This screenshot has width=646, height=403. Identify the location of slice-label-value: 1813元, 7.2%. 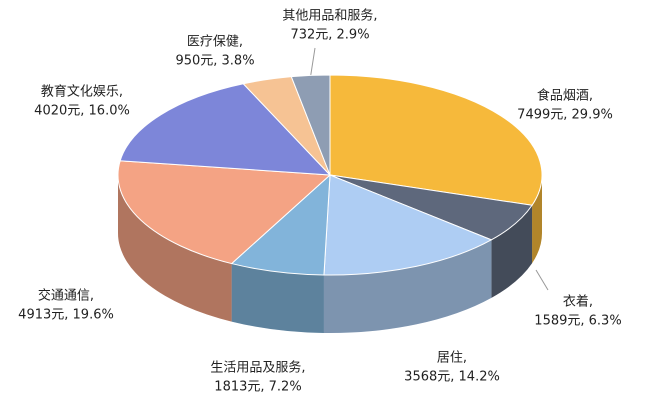
(257, 387).